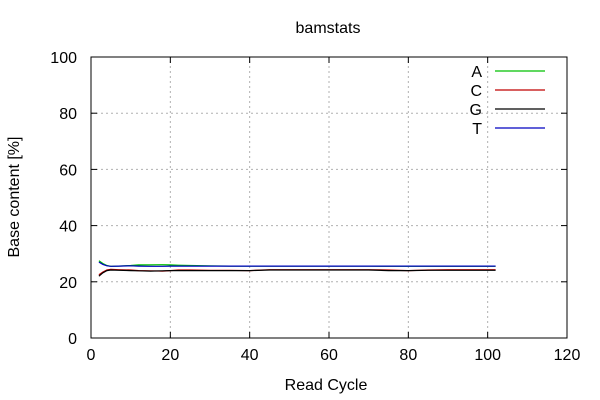 The width and height of the screenshot is (600, 400). Describe the element at coordinates (72, 339) in the screenshot. I see `y-tick-label: 0` at that location.